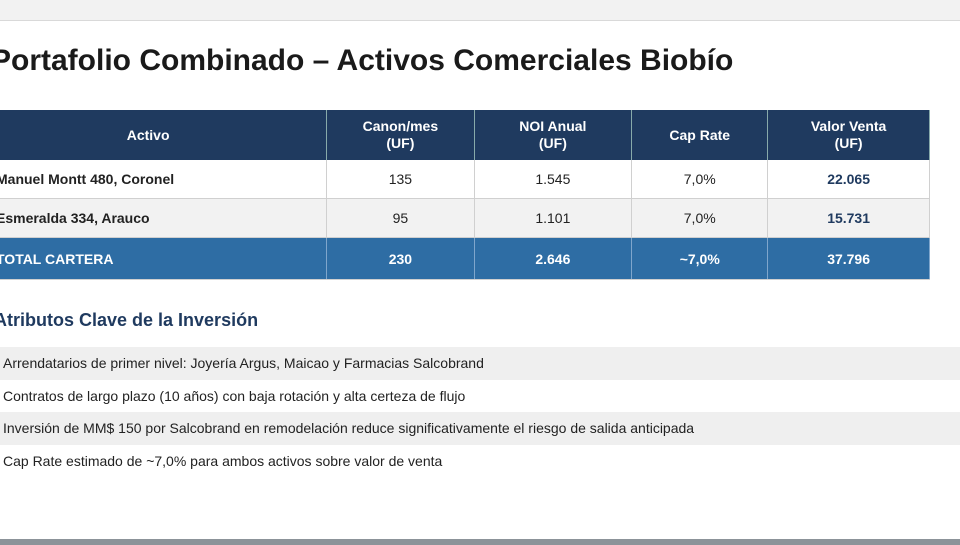 The height and width of the screenshot is (545, 960). What do you see at coordinates (848, 258) in the screenshot?
I see `total-cell: 37.796` at bounding box center [848, 258].